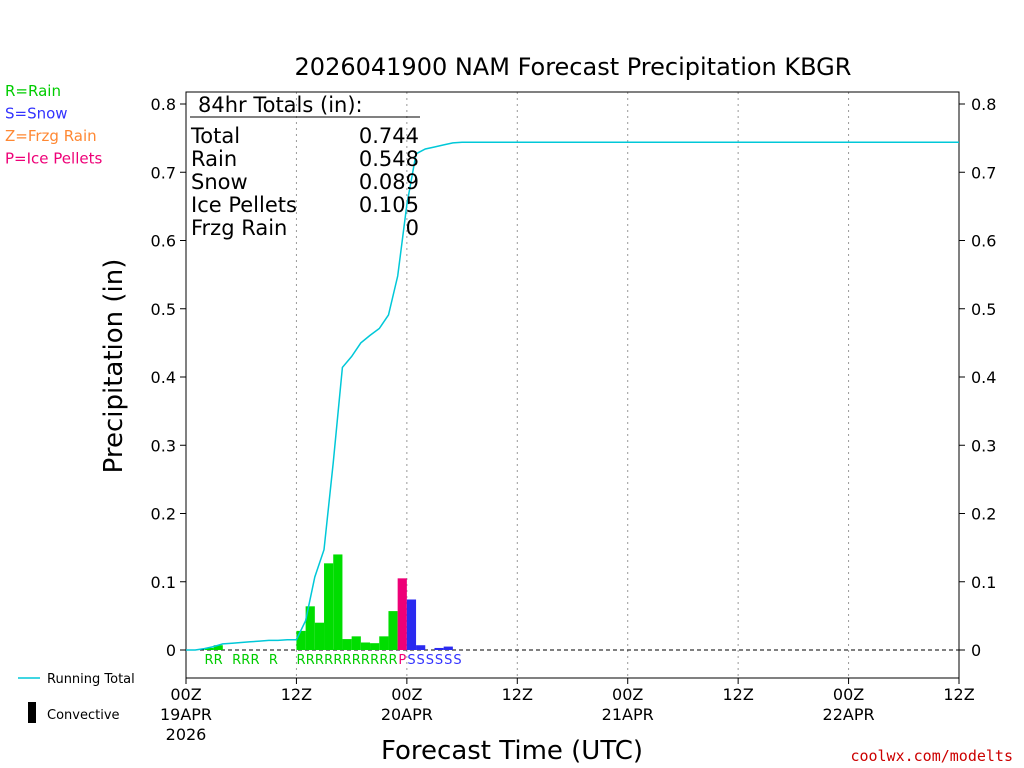 Image resolution: width=1024 pixels, height=768 pixels. I want to click on precip-bar-16h, so click(329, 606).